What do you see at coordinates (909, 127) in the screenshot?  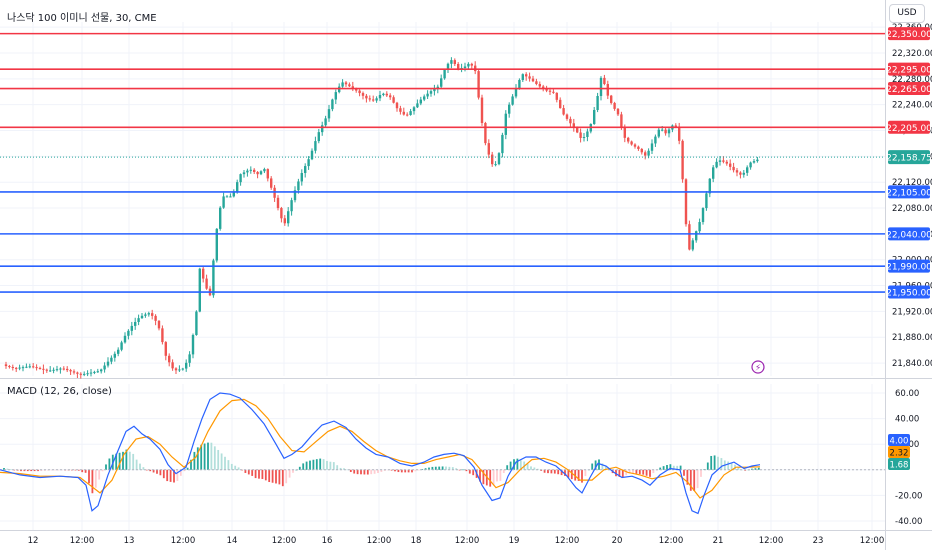 I see `resistance-level-tag` at bounding box center [909, 127].